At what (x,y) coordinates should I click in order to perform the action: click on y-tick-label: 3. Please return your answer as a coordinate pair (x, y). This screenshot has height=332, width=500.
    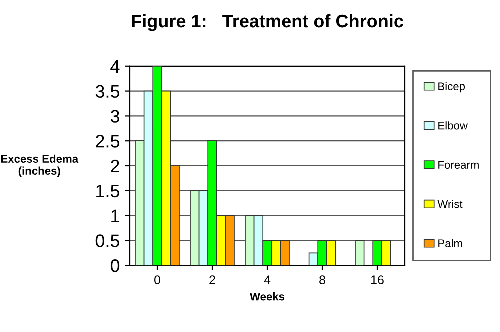
    Looking at the image, I should click on (115, 116).